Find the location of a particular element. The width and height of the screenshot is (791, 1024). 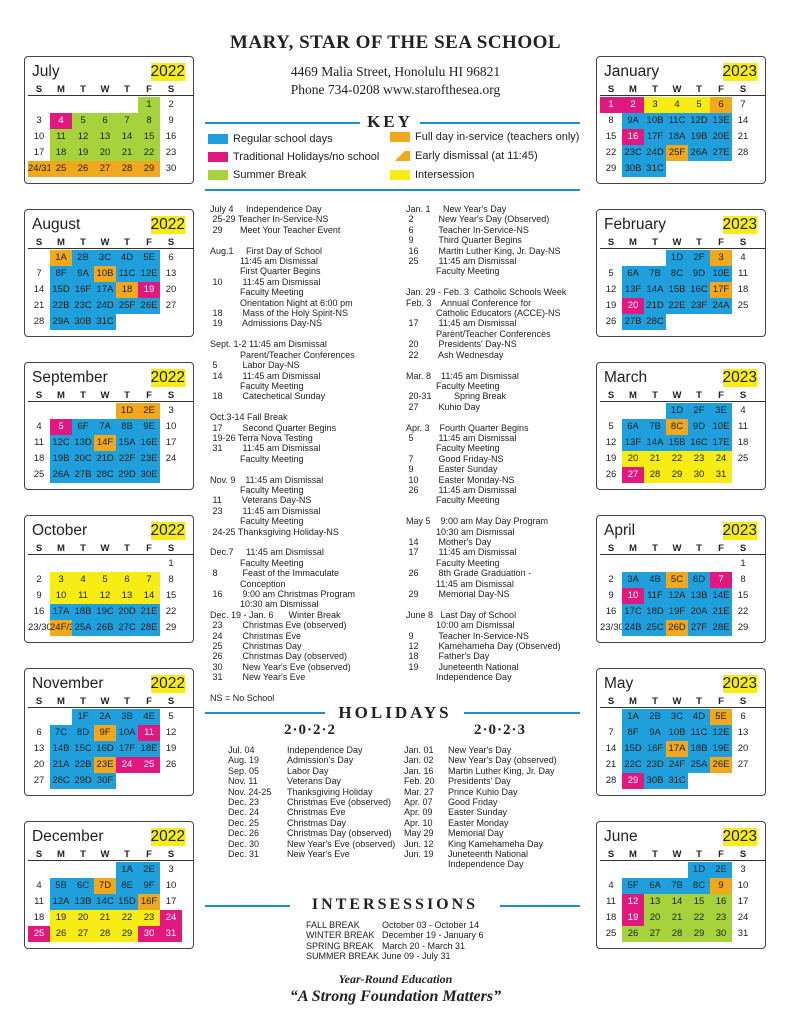

day-cell: 16F is located at coordinates (149, 902).